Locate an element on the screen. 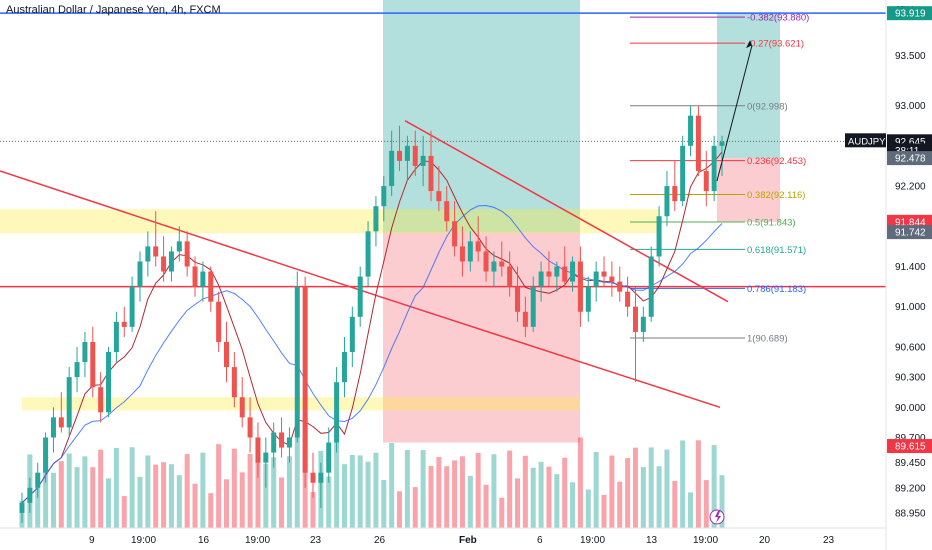  long-position-profit-zone is located at coordinates (748, 85).